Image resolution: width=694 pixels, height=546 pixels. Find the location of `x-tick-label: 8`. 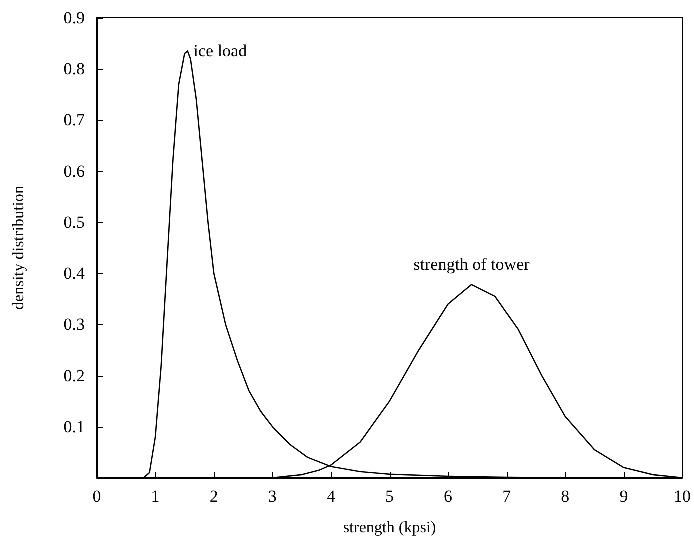

x-tick-label: 8 is located at coordinates (565, 496).